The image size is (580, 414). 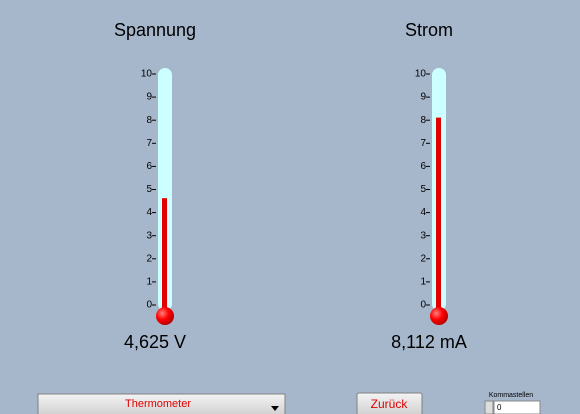 I want to click on button-text: Zurück, so click(x=390, y=404).